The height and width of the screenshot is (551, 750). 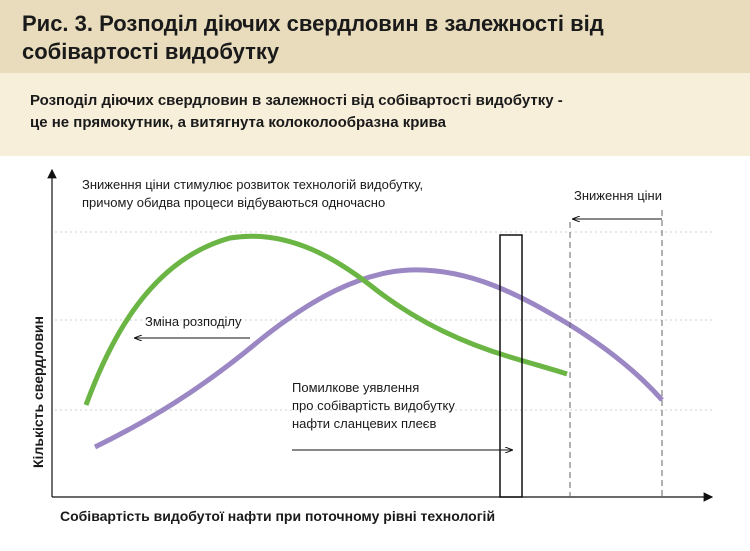 I want to click on title-line: собівартості видобутку, so click(x=151, y=51).